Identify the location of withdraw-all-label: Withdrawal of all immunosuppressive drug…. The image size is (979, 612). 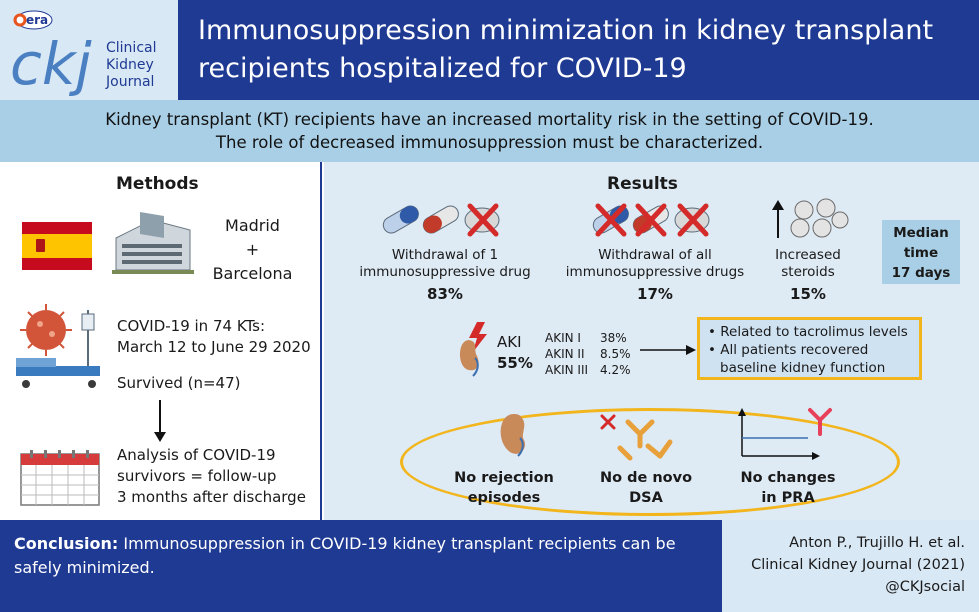
(655, 264).